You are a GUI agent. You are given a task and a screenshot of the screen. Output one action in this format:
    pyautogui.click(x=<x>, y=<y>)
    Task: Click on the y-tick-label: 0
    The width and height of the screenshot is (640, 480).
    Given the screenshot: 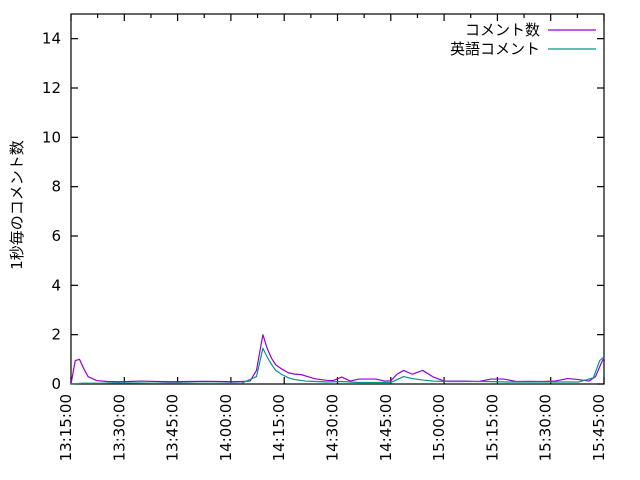 What is the action you would take?
    pyautogui.click(x=56, y=384)
    